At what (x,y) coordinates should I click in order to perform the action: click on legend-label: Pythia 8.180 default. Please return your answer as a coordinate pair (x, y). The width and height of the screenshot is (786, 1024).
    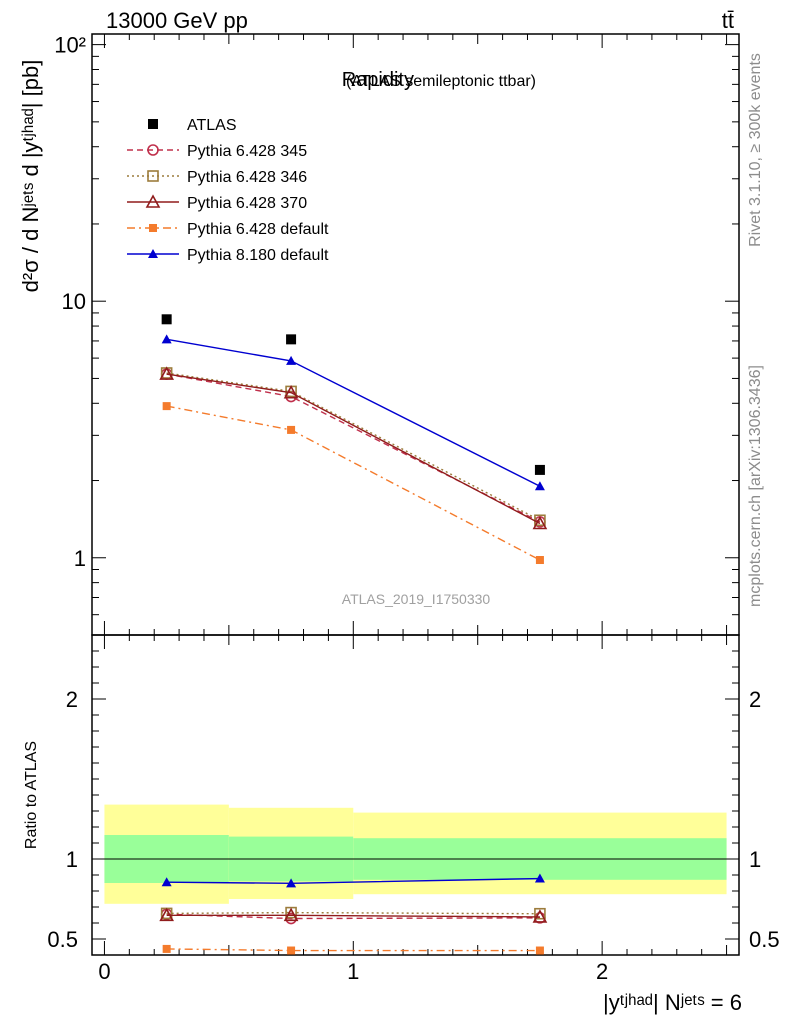
    Looking at the image, I should click on (258, 255).